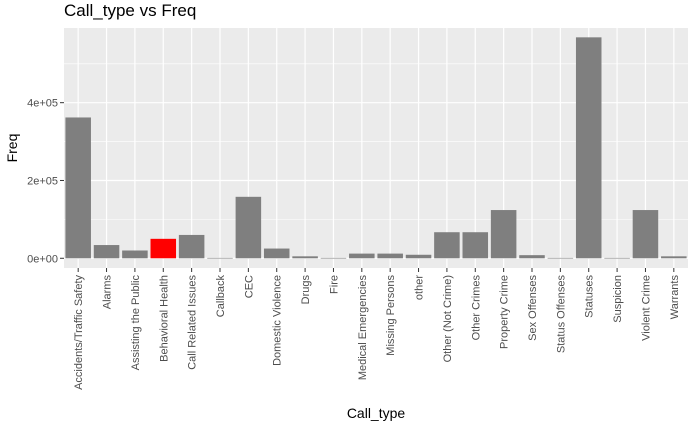 The height and width of the screenshot is (427, 693). What do you see at coordinates (590, 296) in the screenshot?
I see `x-tick-label: Statuses` at bounding box center [590, 296].